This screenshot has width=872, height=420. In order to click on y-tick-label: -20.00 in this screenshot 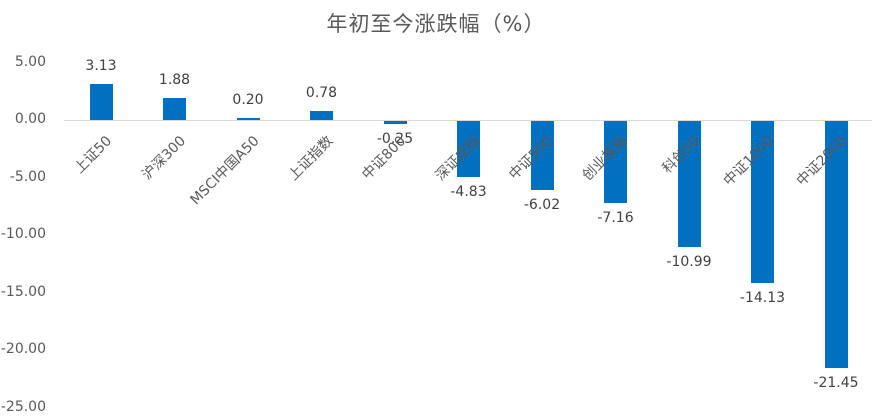, I will do `click(23, 349)`.